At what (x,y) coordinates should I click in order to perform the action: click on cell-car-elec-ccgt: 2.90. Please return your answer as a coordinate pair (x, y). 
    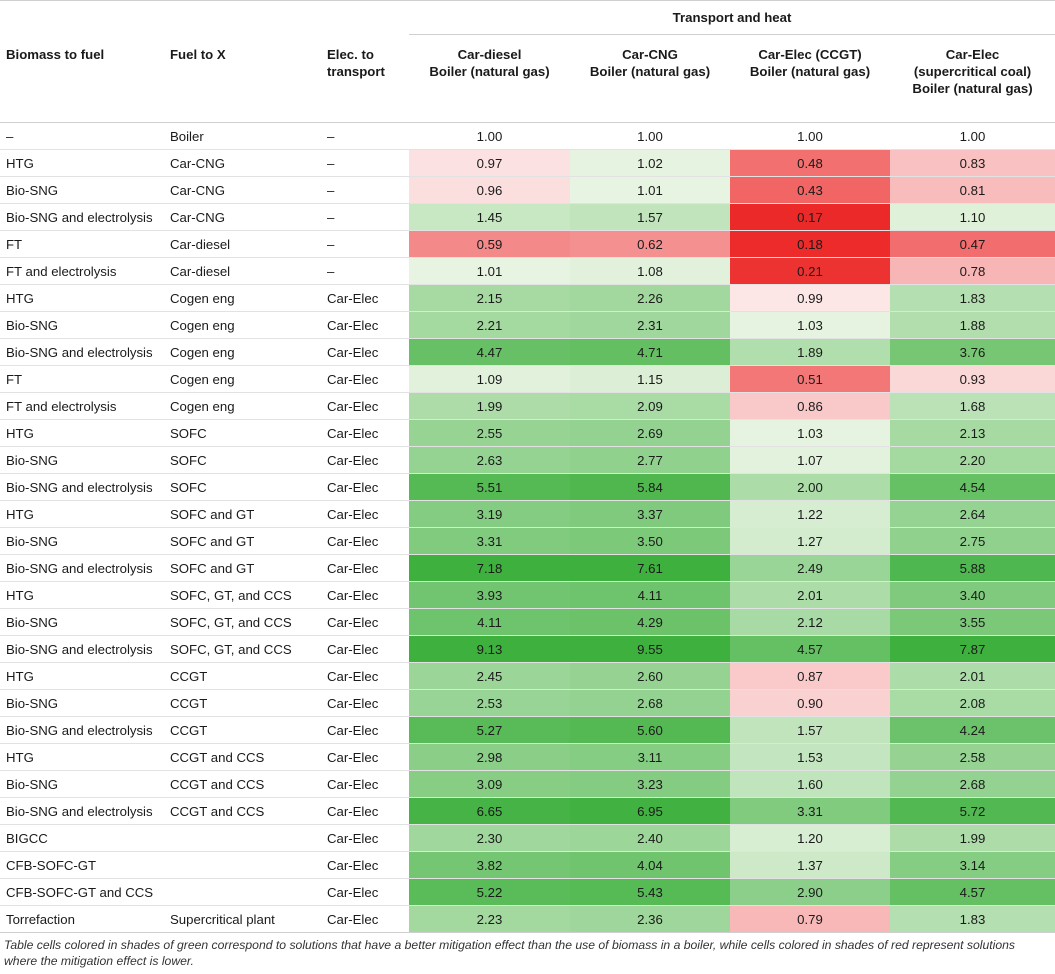
    Looking at the image, I should click on (810, 892).